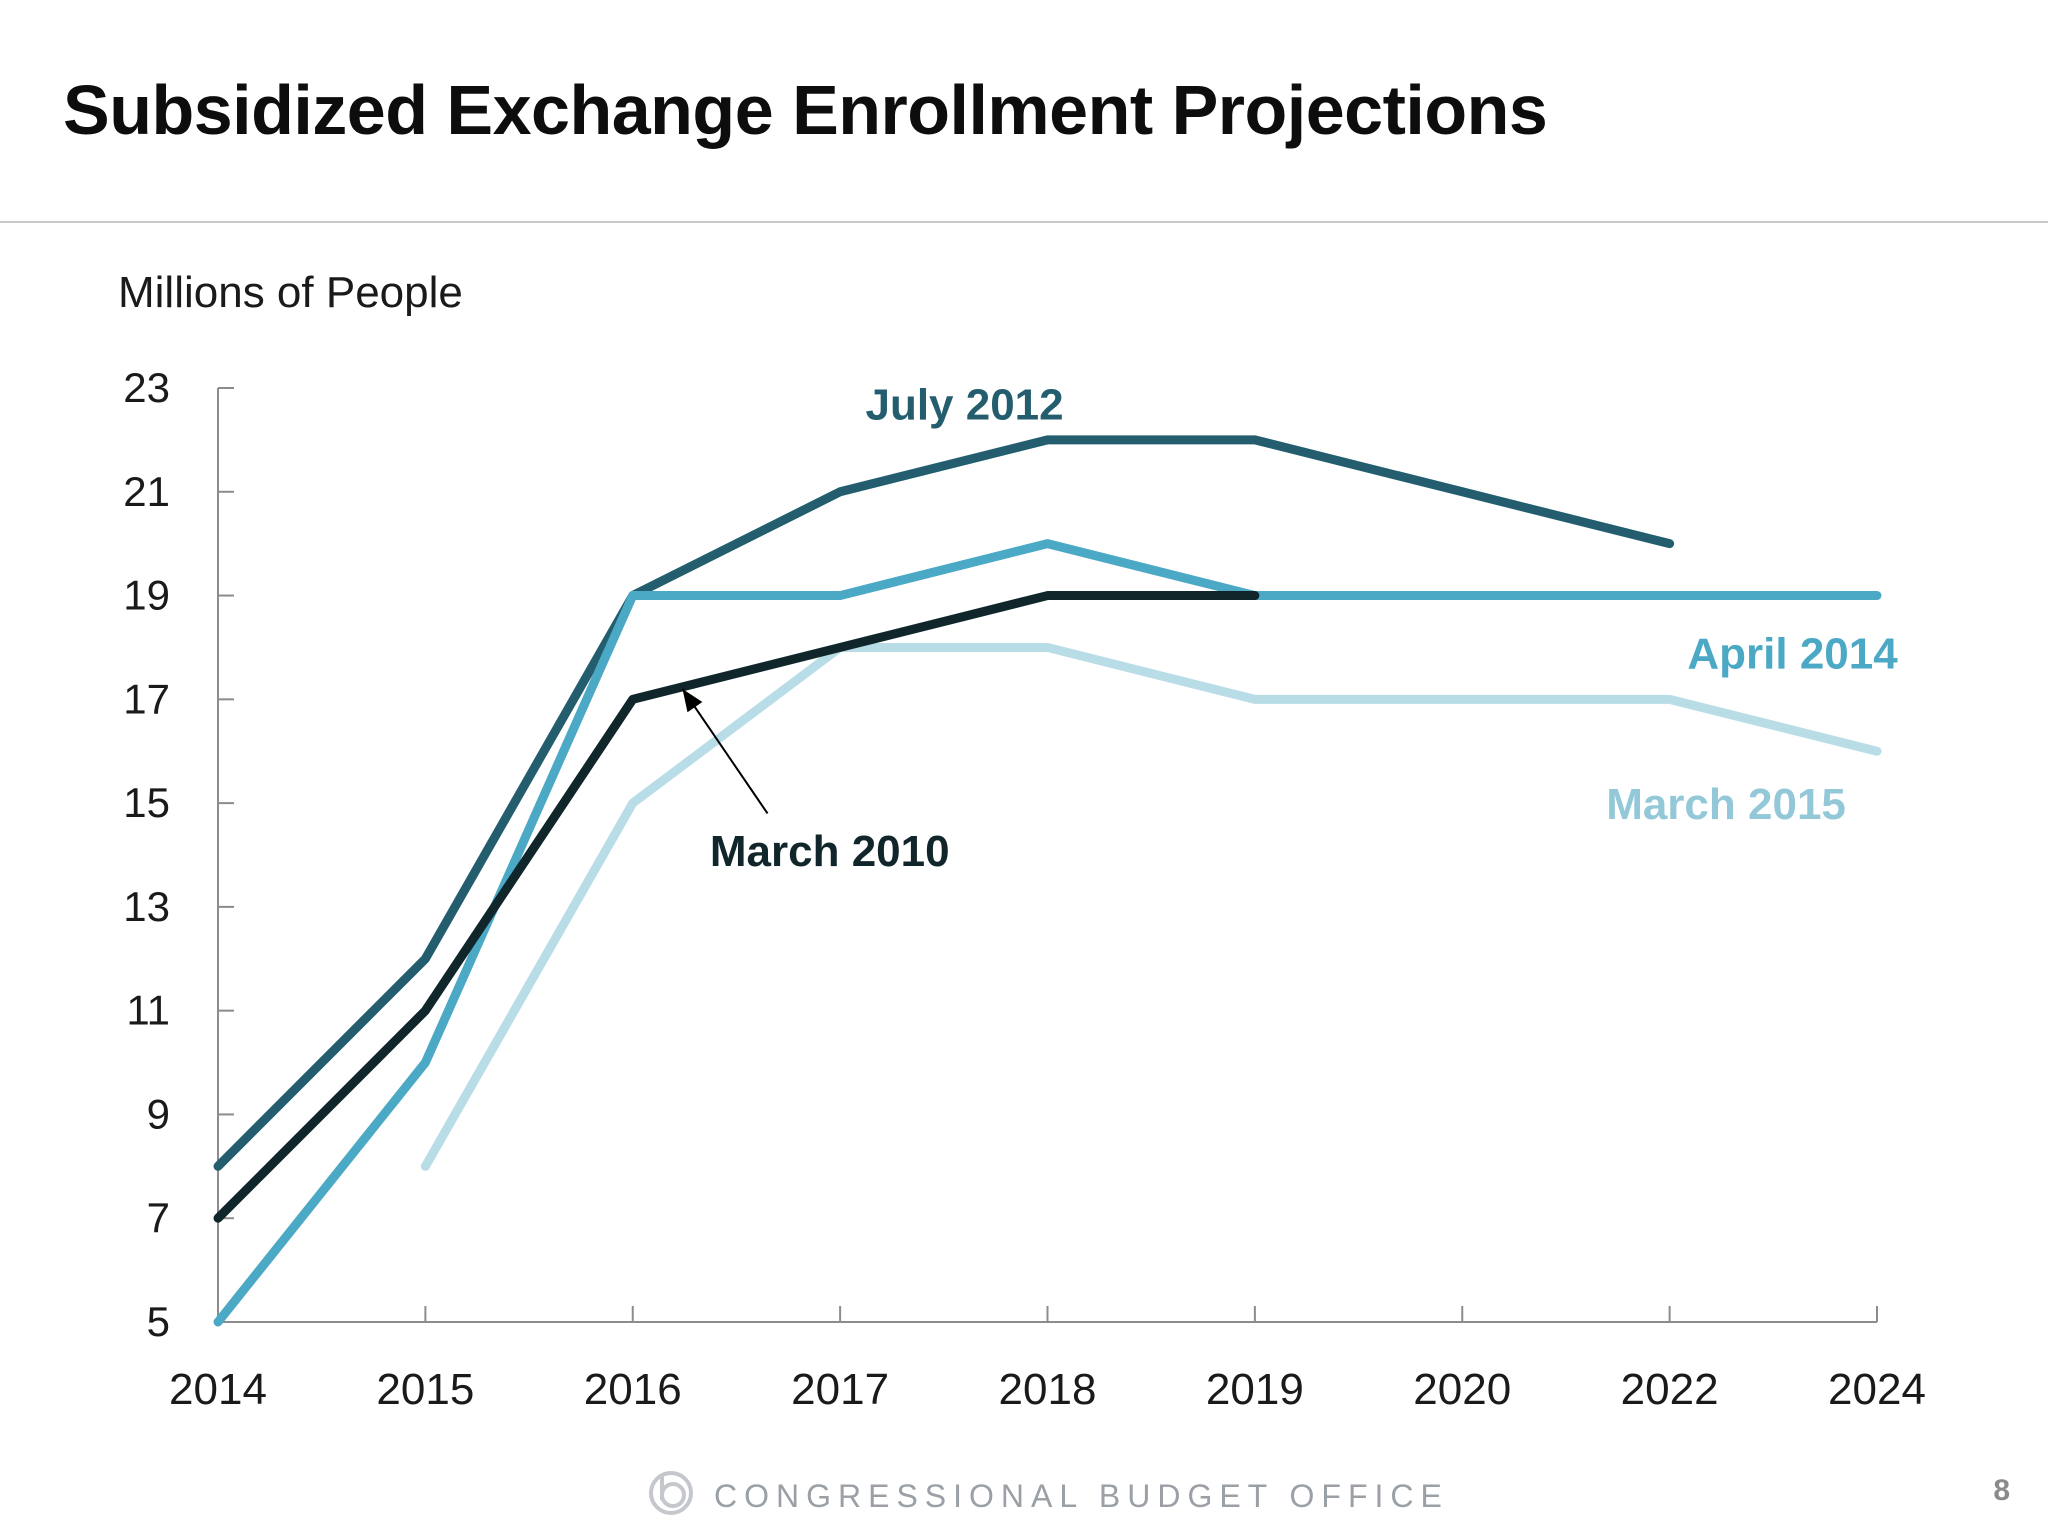  Describe the element at coordinates (146, 595) in the screenshot. I see `y-tick-label: 19` at that location.